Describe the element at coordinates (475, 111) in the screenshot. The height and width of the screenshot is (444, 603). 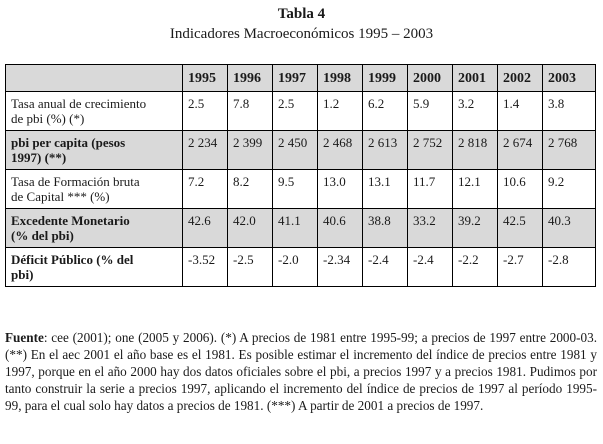
I see `table-cell: 3.2` at that location.